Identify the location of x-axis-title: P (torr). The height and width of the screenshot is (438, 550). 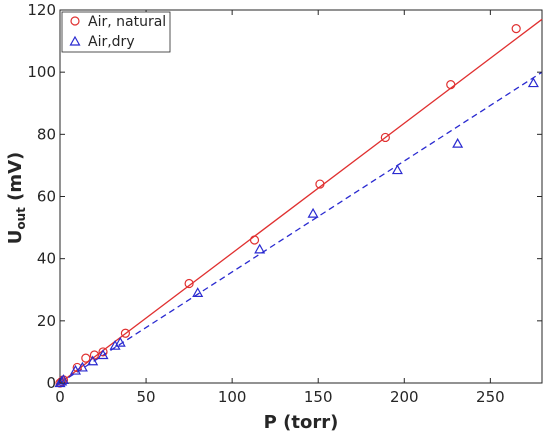
(301, 422).